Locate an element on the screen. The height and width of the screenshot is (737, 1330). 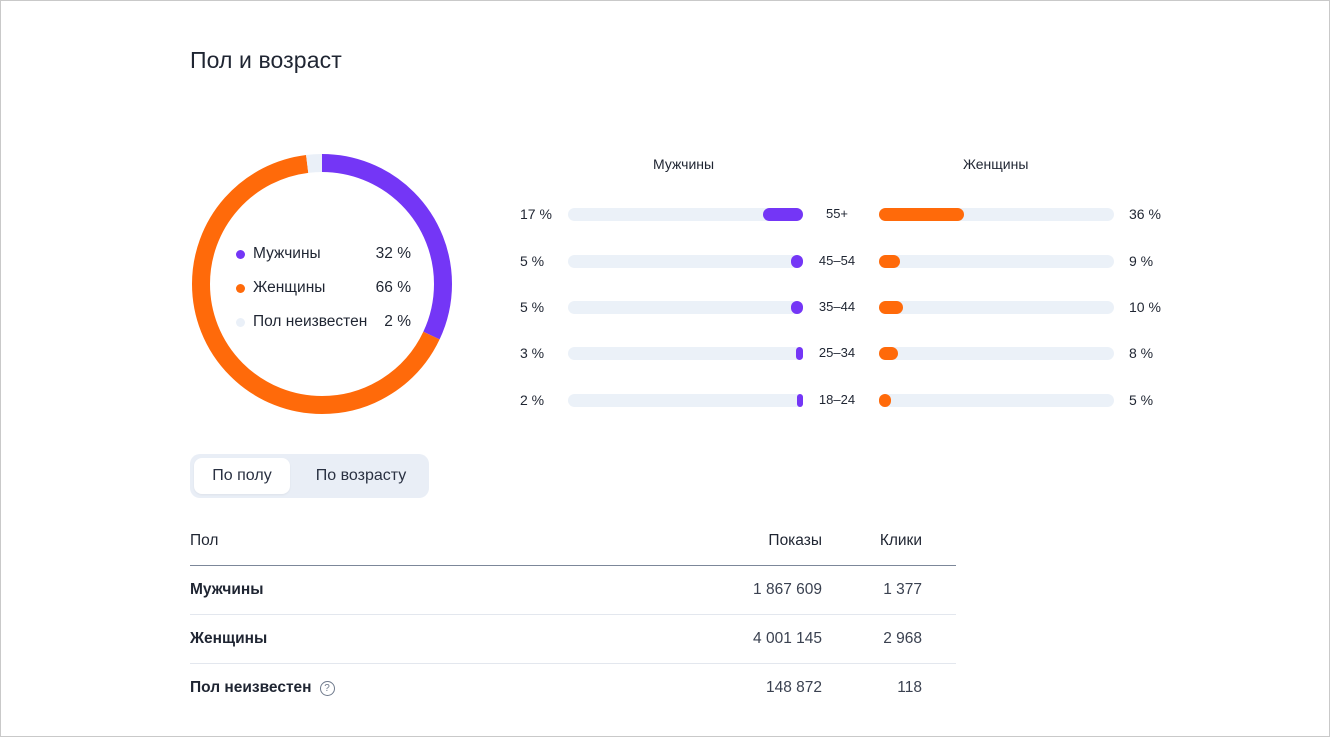
toggle-by-age: По возрасту is located at coordinates (361, 475).